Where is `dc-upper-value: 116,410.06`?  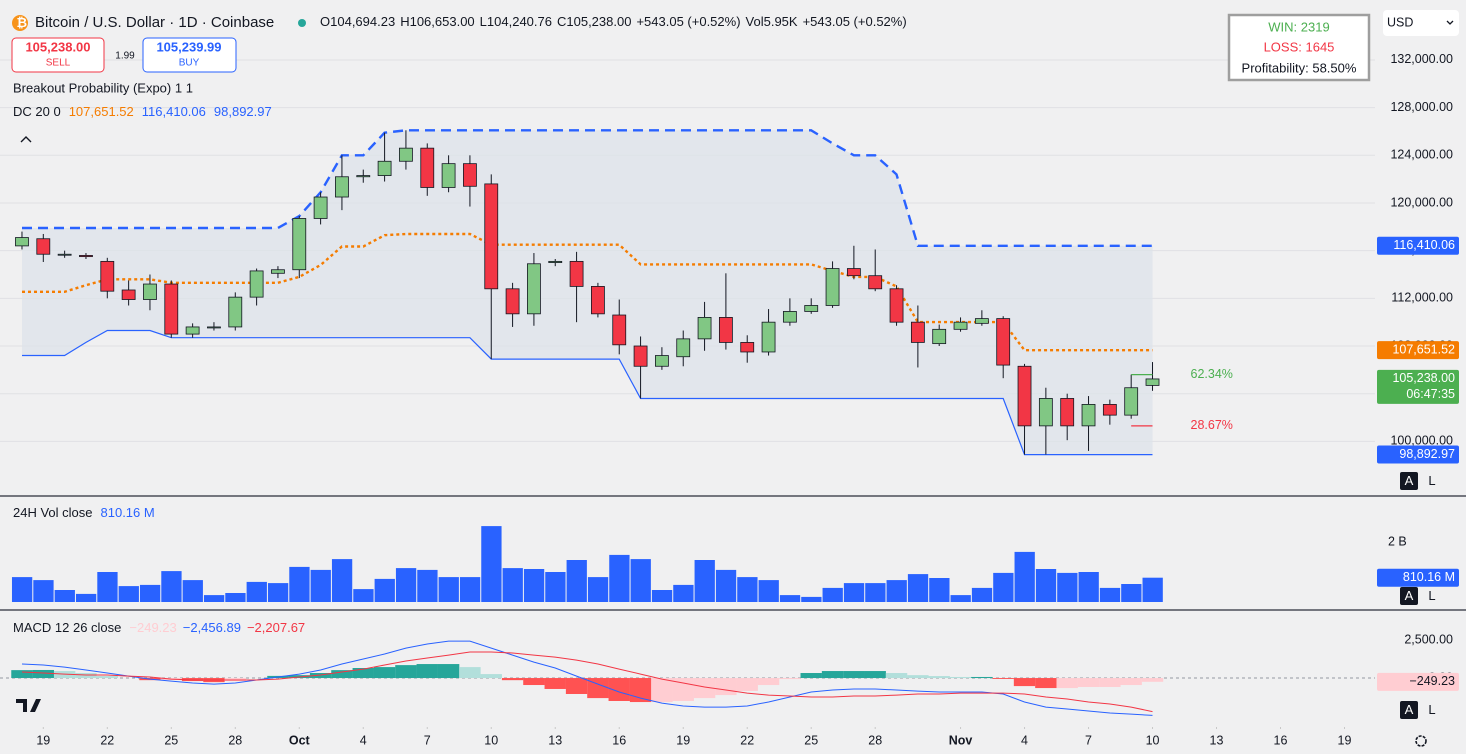 dc-upper-value: 116,410.06 is located at coordinates (174, 111).